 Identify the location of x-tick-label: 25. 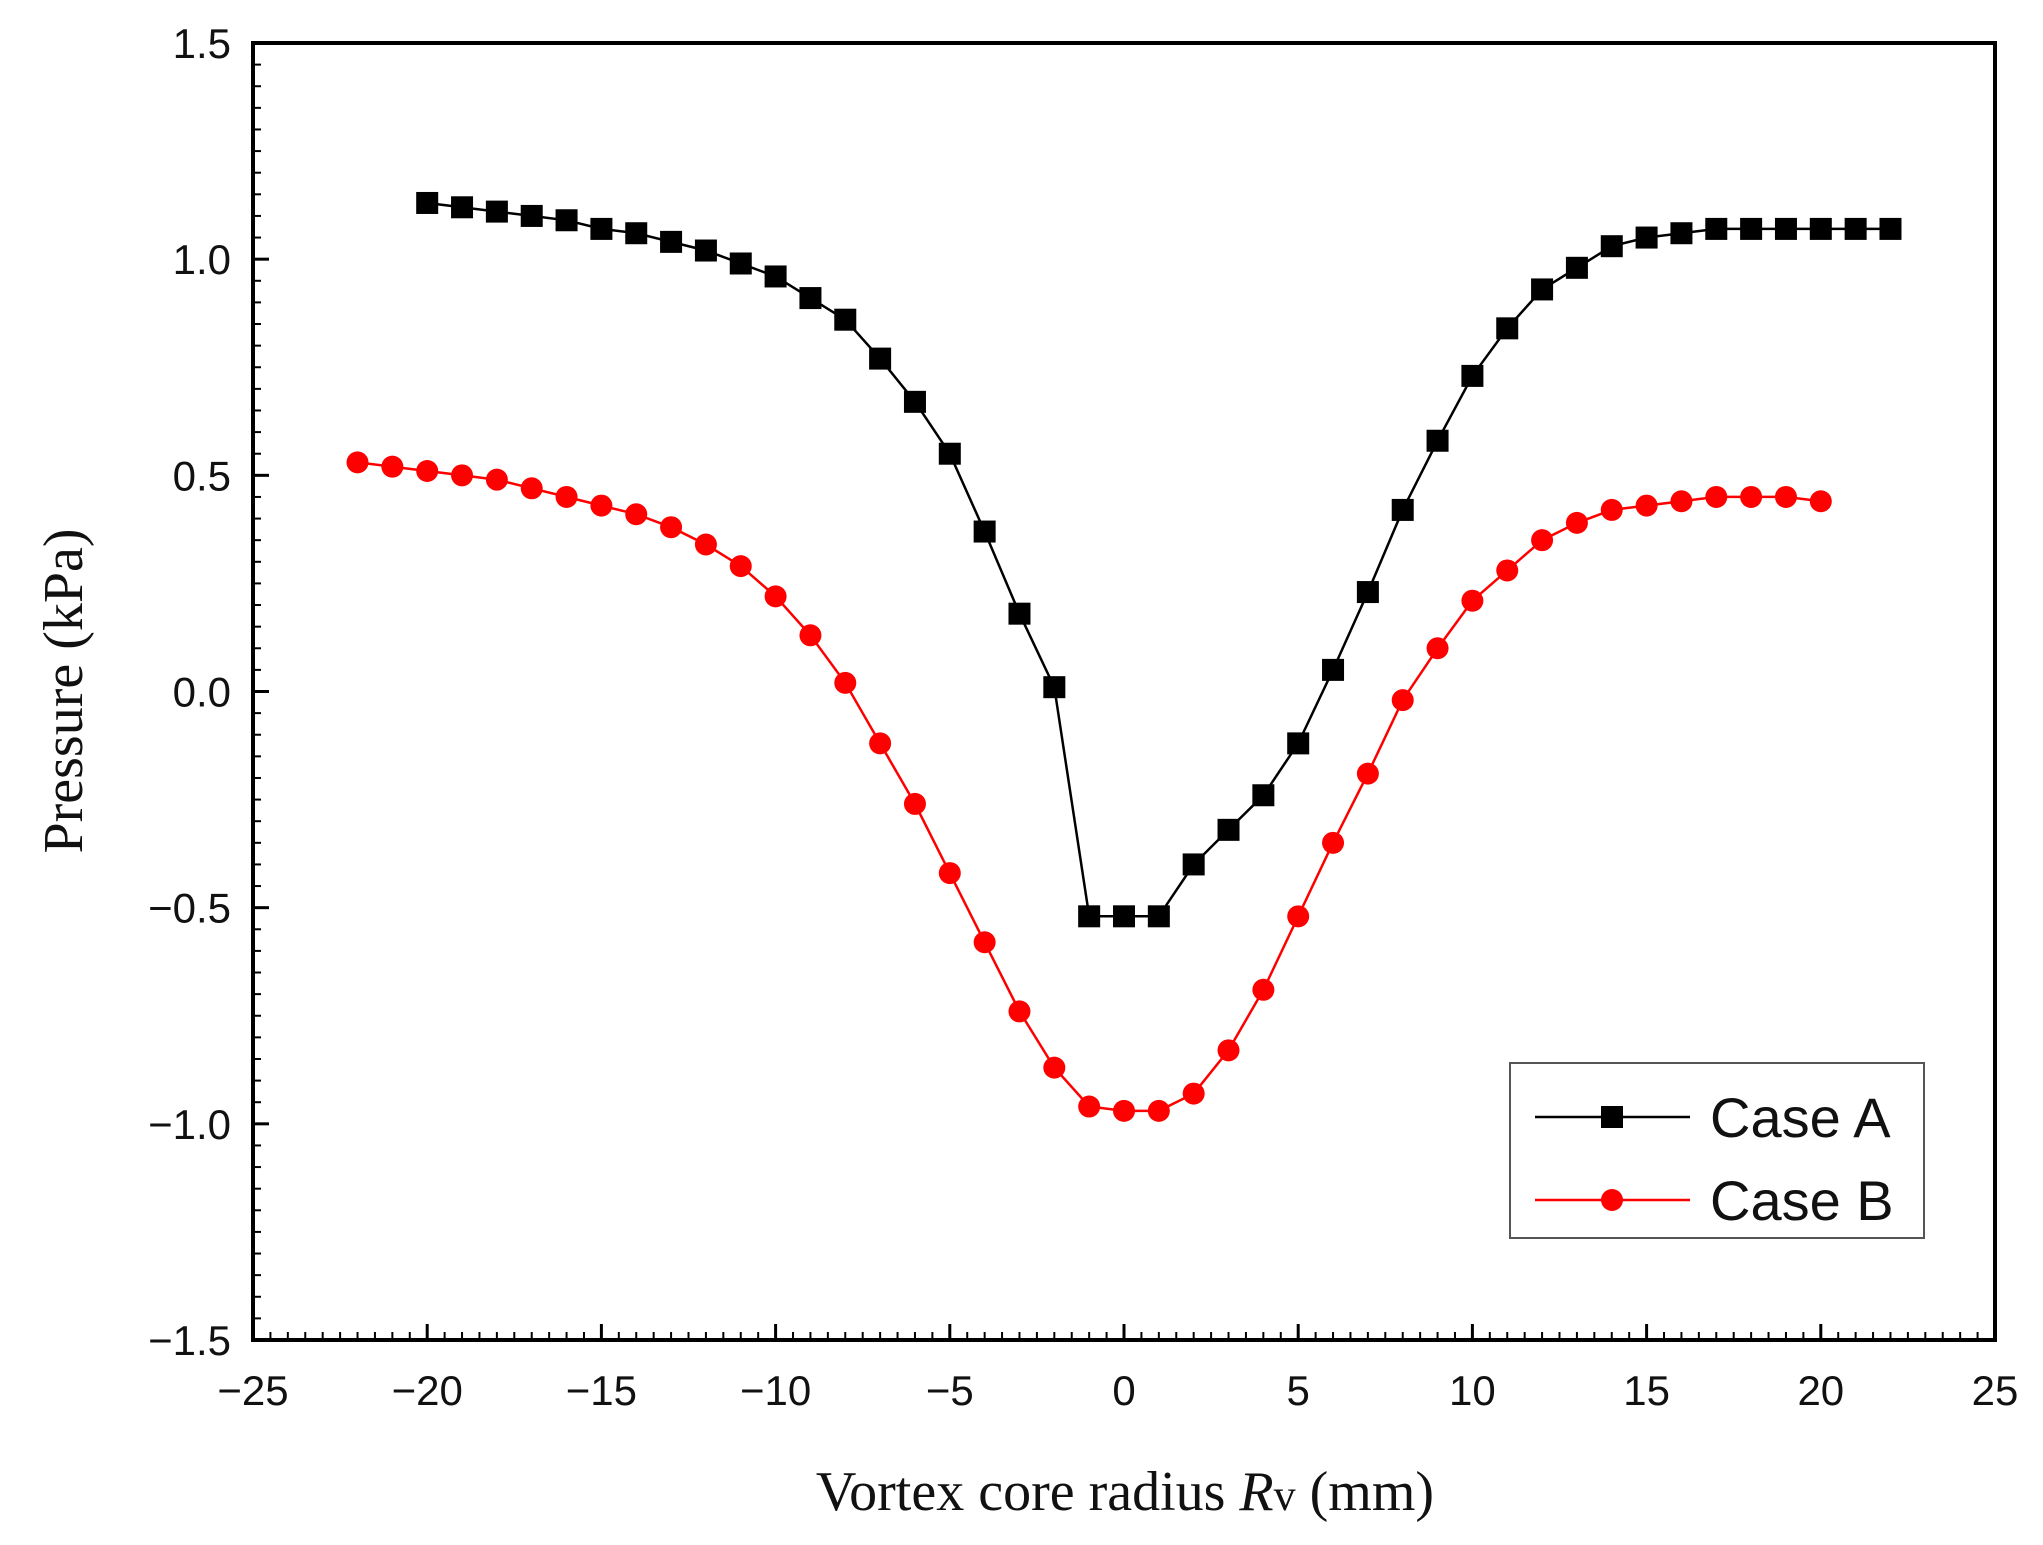
(1995, 1390).